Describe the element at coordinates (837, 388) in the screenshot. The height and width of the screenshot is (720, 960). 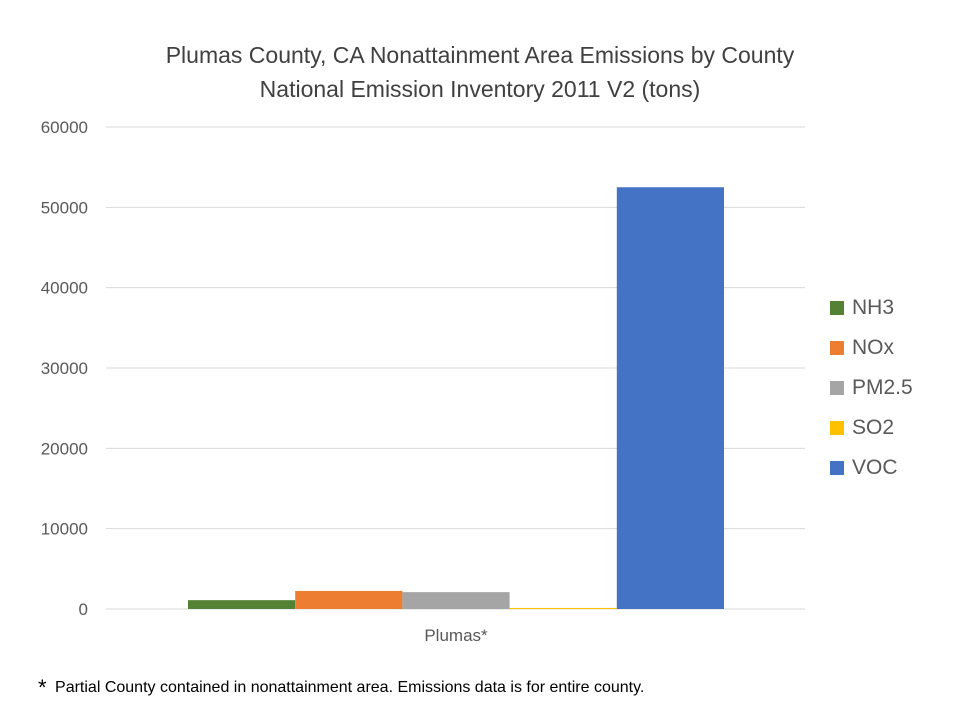
I see `legend-swatch-pm25` at that location.